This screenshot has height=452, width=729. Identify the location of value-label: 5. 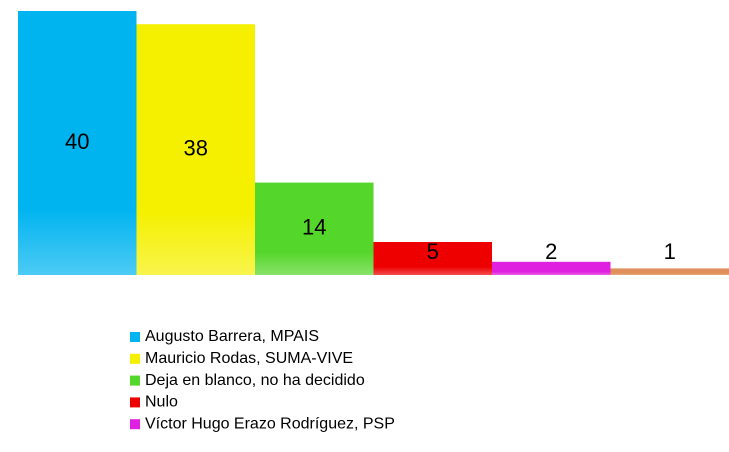
(433, 251).